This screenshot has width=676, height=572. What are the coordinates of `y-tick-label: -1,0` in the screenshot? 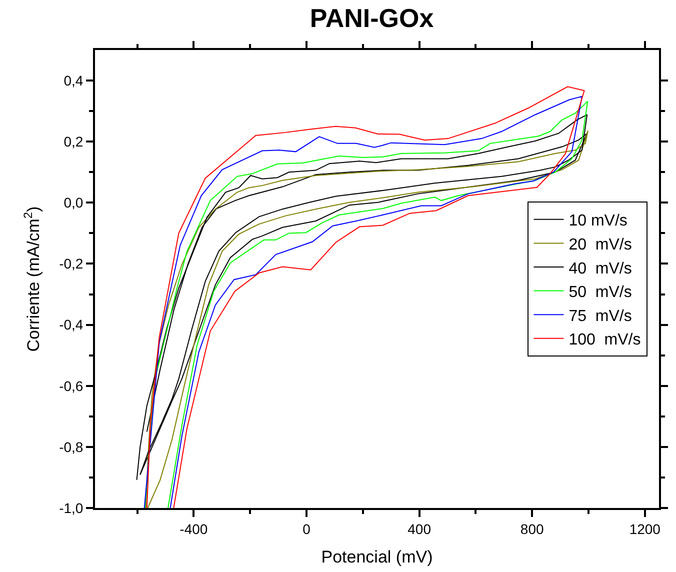 It's located at (71, 508).